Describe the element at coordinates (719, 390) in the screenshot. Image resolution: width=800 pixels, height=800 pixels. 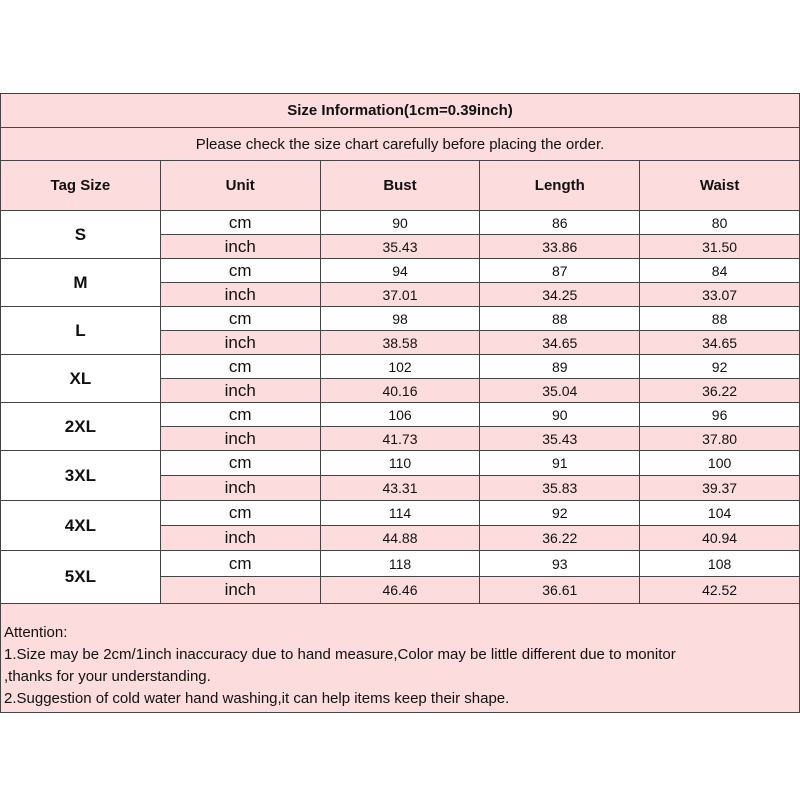
I see `waist-cell: 36.22` at that location.